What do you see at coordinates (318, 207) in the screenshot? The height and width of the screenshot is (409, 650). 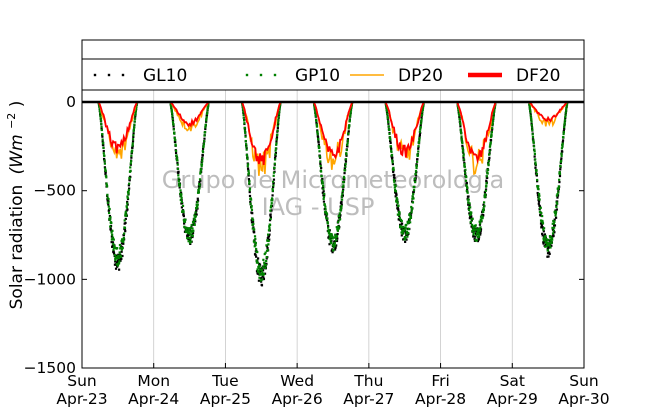 I see `watermark-line-2: IAG - USP` at bounding box center [318, 207].